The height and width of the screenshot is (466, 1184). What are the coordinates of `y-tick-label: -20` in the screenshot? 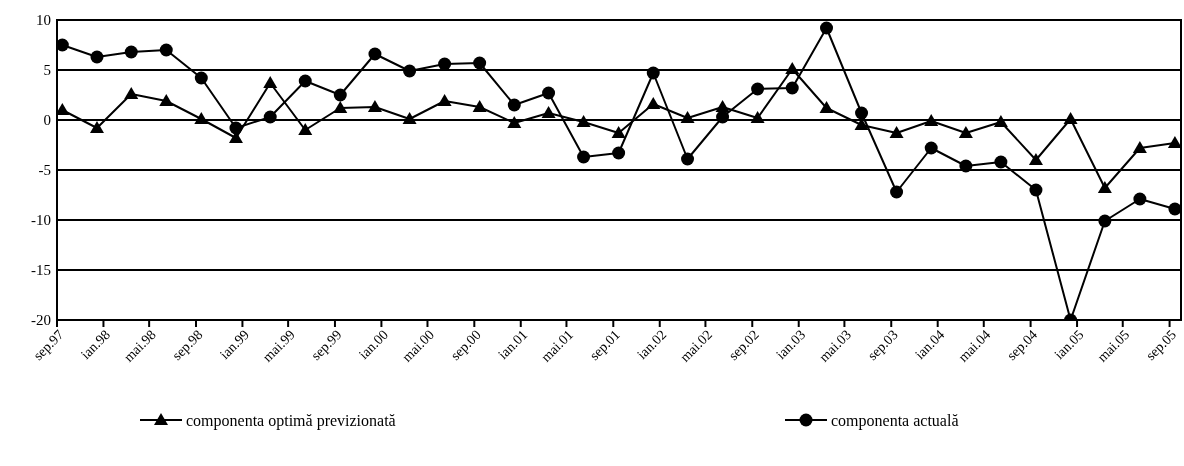 It's located at (41, 320).